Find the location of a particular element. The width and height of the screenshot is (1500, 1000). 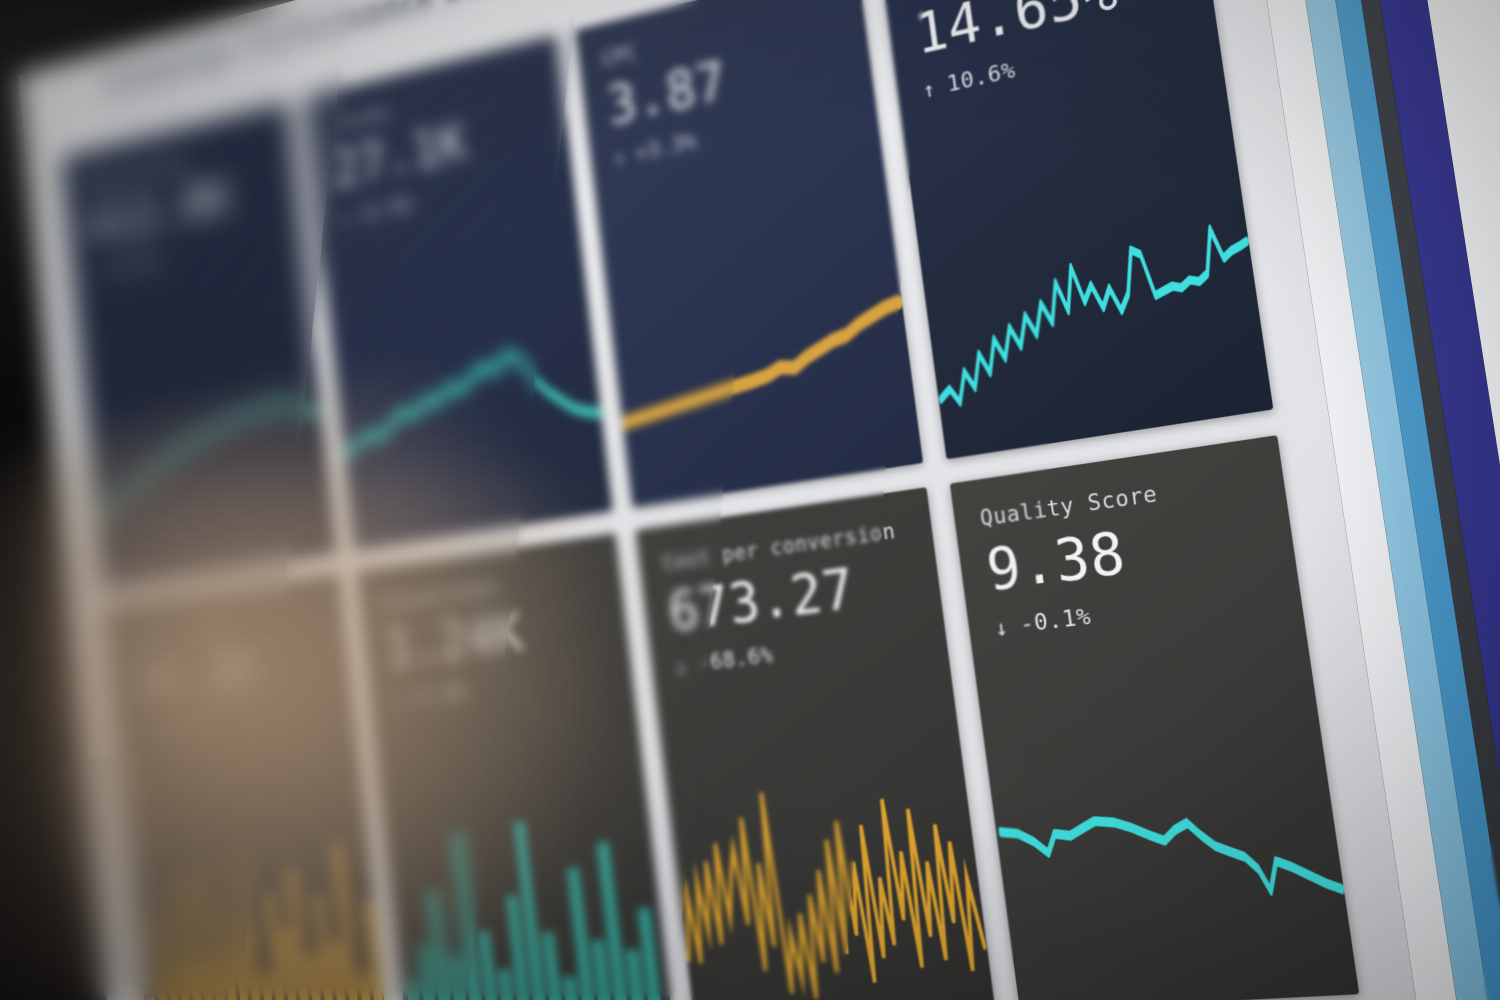

sparkline-quality-score is located at coordinates (1173, 867).